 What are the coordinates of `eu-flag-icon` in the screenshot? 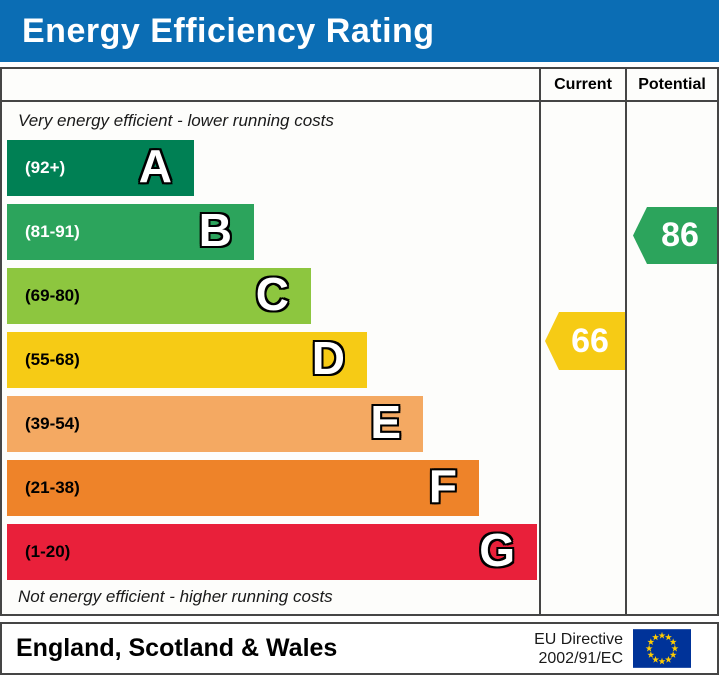 It's located at (662, 648).